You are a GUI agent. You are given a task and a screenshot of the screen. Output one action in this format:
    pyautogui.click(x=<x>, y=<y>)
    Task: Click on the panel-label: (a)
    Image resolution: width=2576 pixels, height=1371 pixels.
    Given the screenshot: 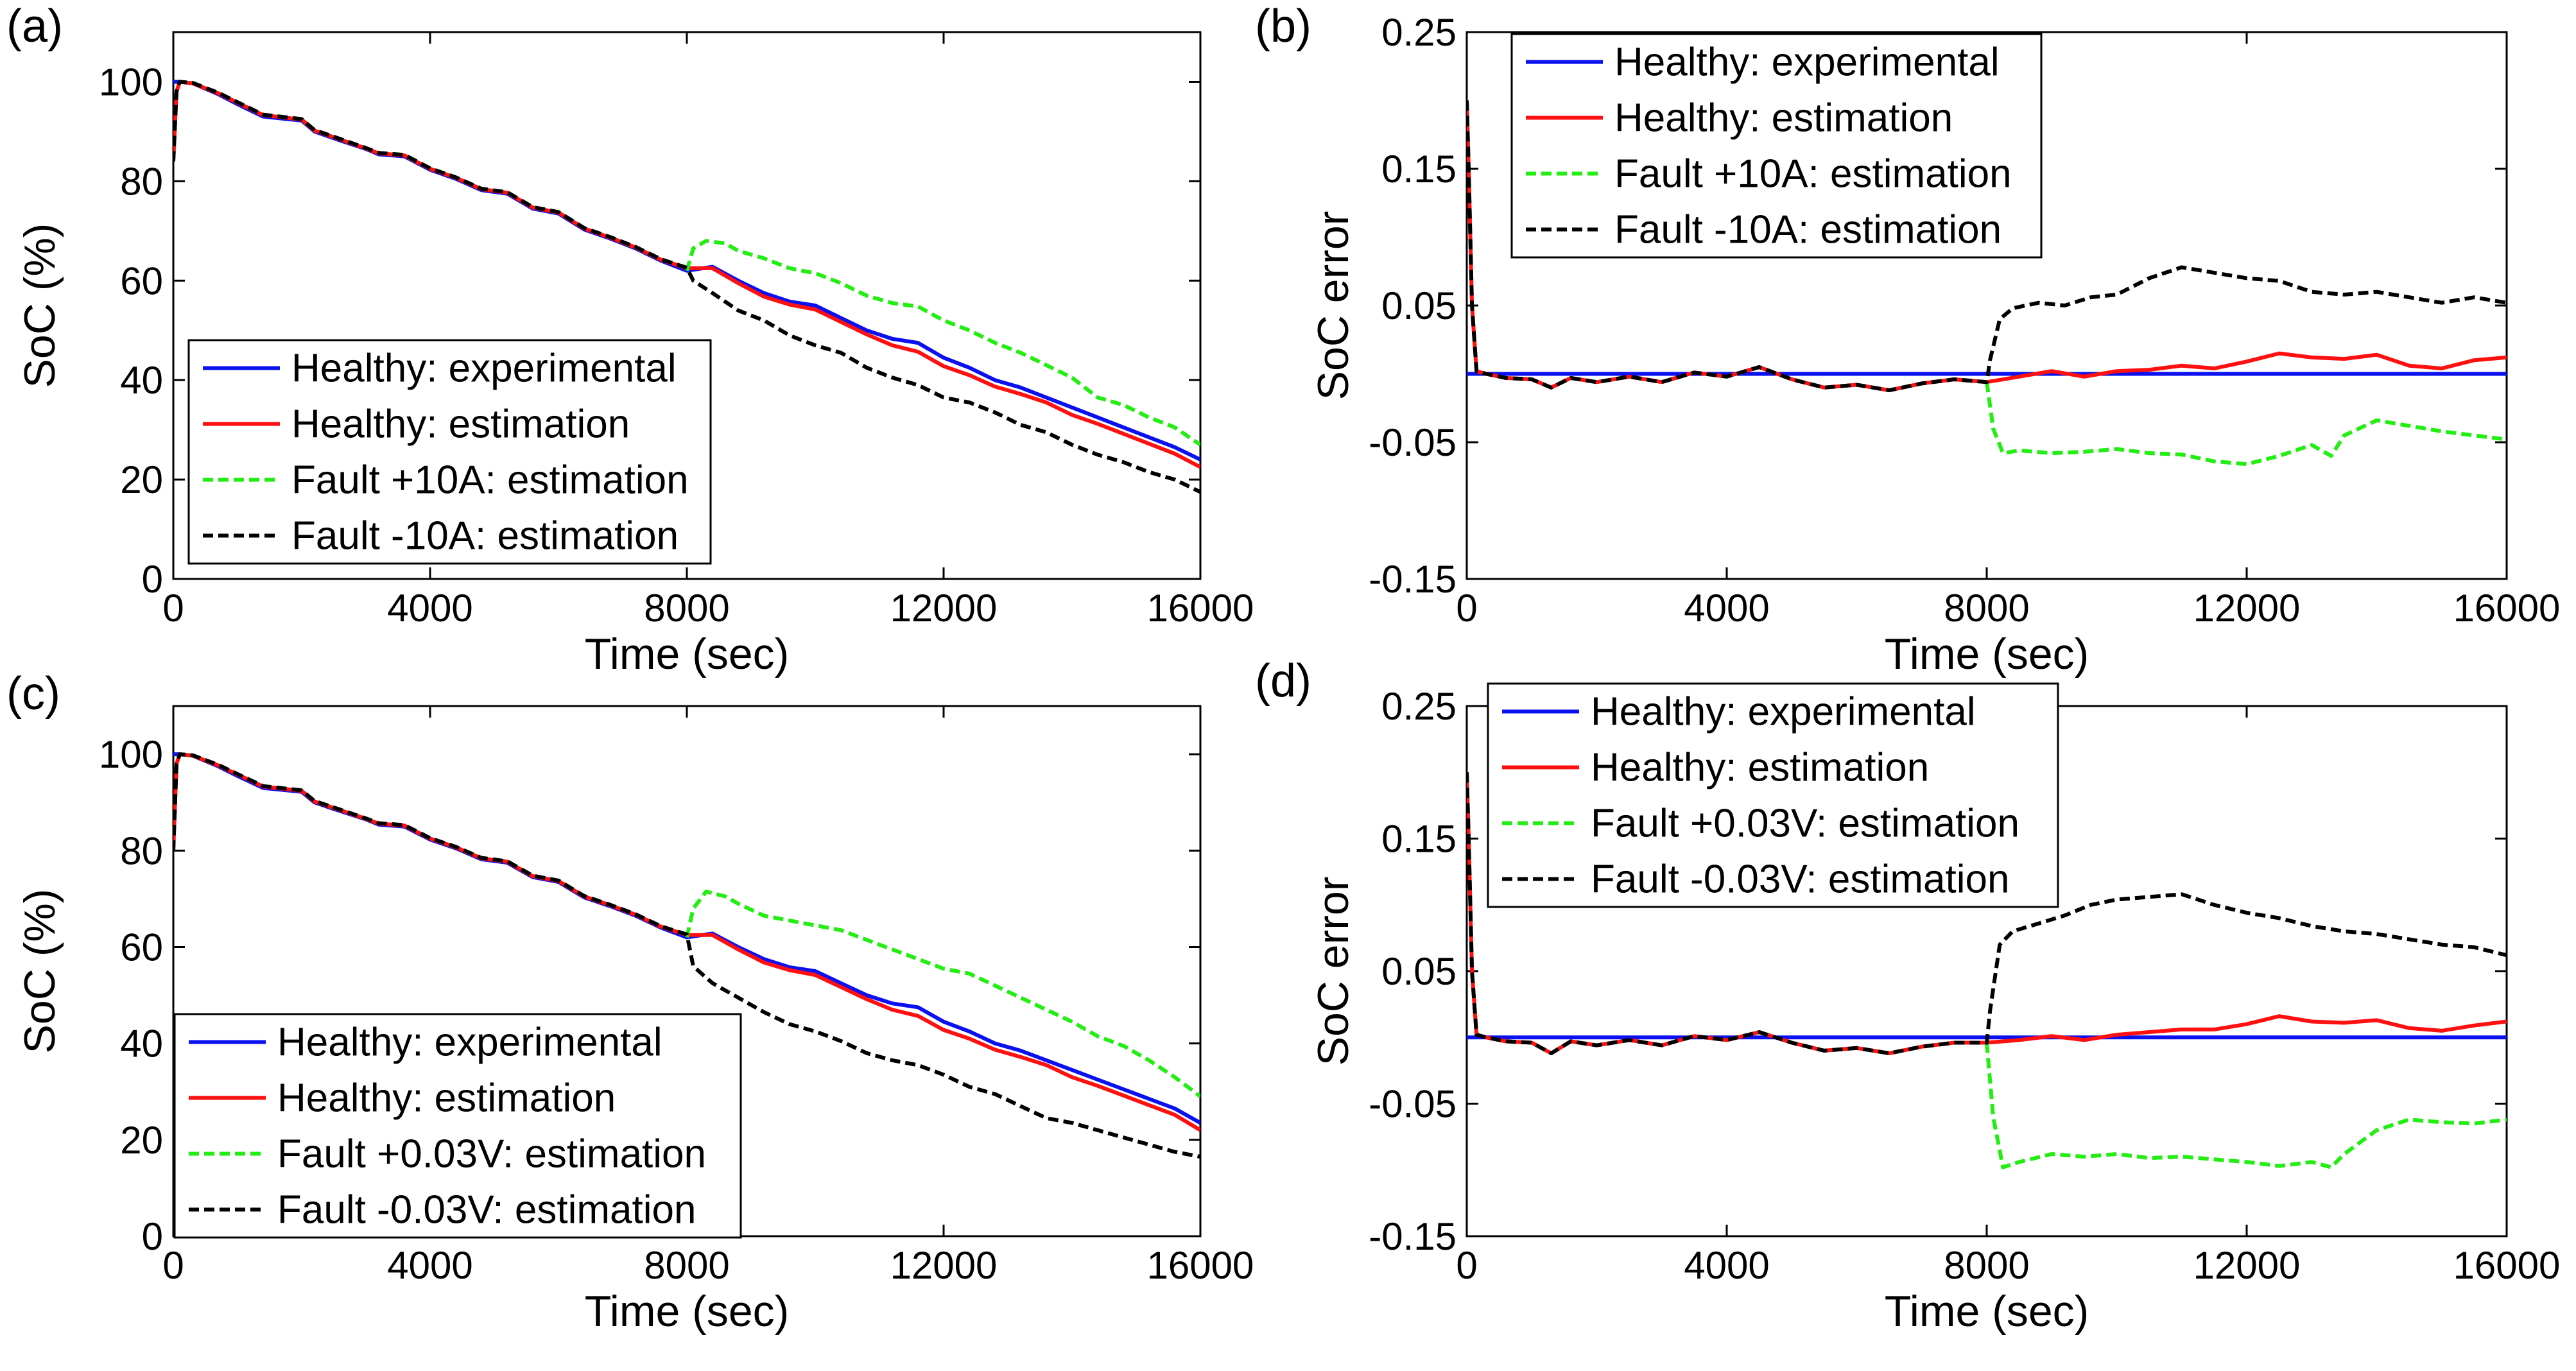 What is the action you would take?
    pyautogui.click(x=34, y=26)
    